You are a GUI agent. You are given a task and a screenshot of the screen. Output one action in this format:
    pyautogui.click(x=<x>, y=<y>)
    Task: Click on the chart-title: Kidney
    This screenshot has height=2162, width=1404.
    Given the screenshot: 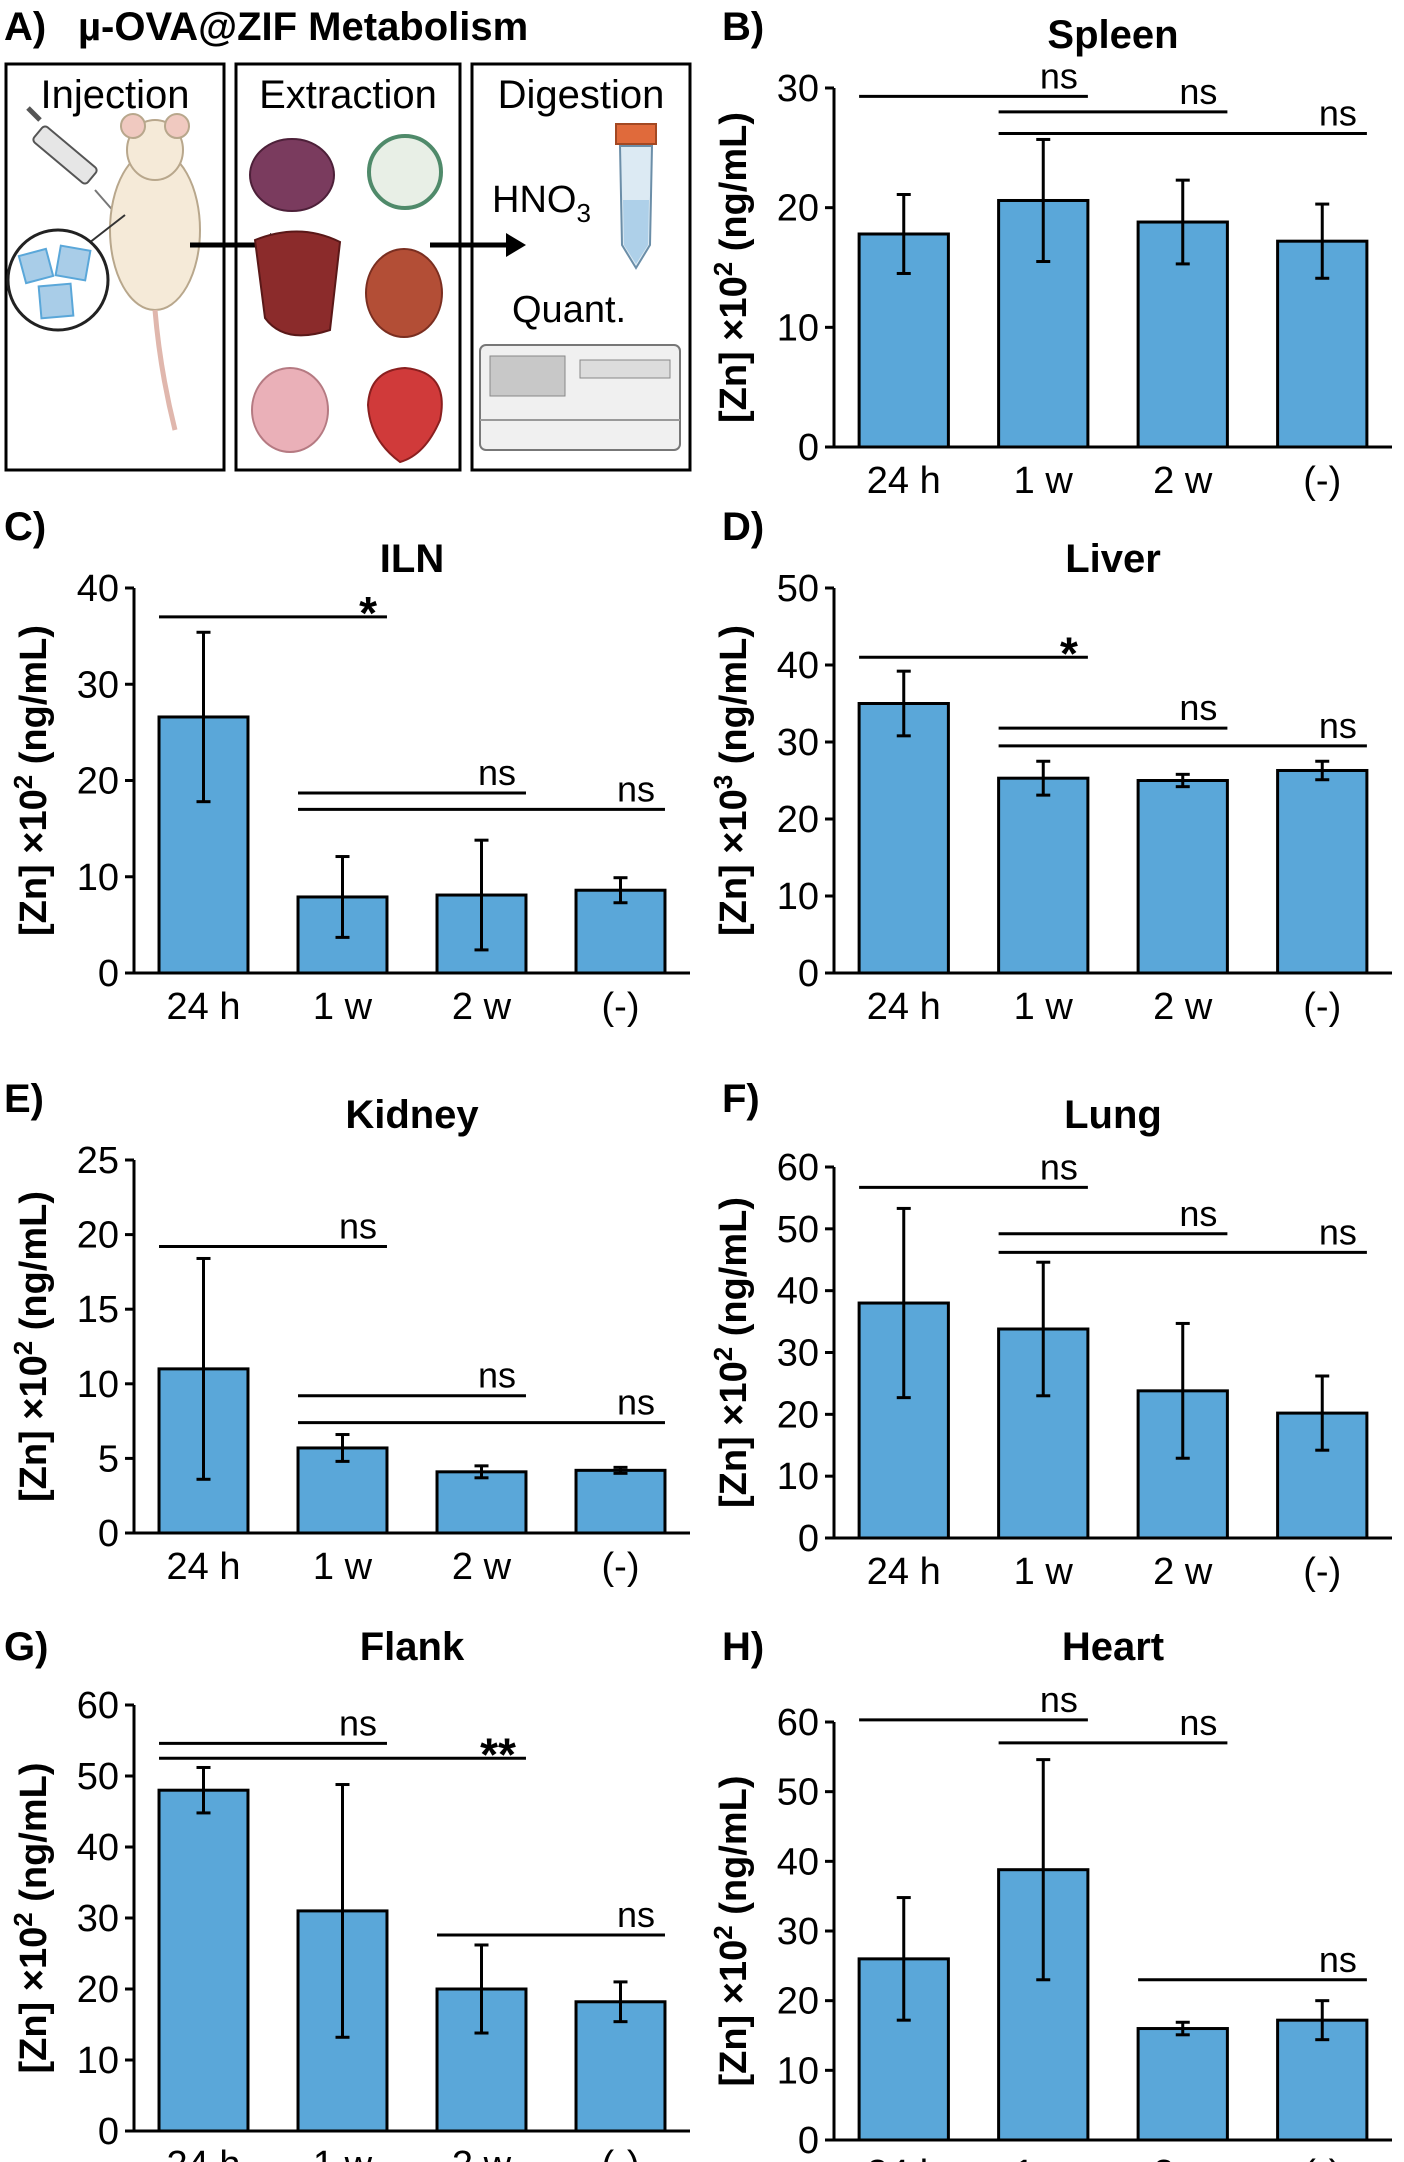 What is the action you would take?
    pyautogui.click(x=412, y=1115)
    